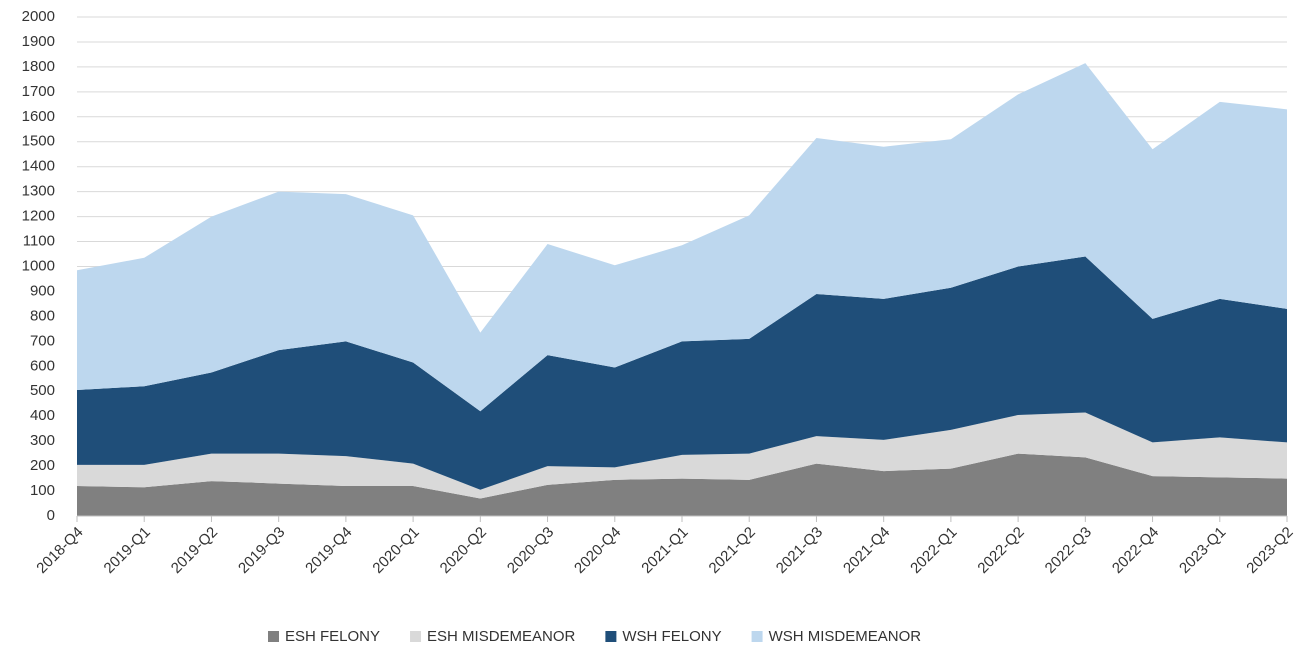  I want to click on y-tick-label: 600, so click(42, 365).